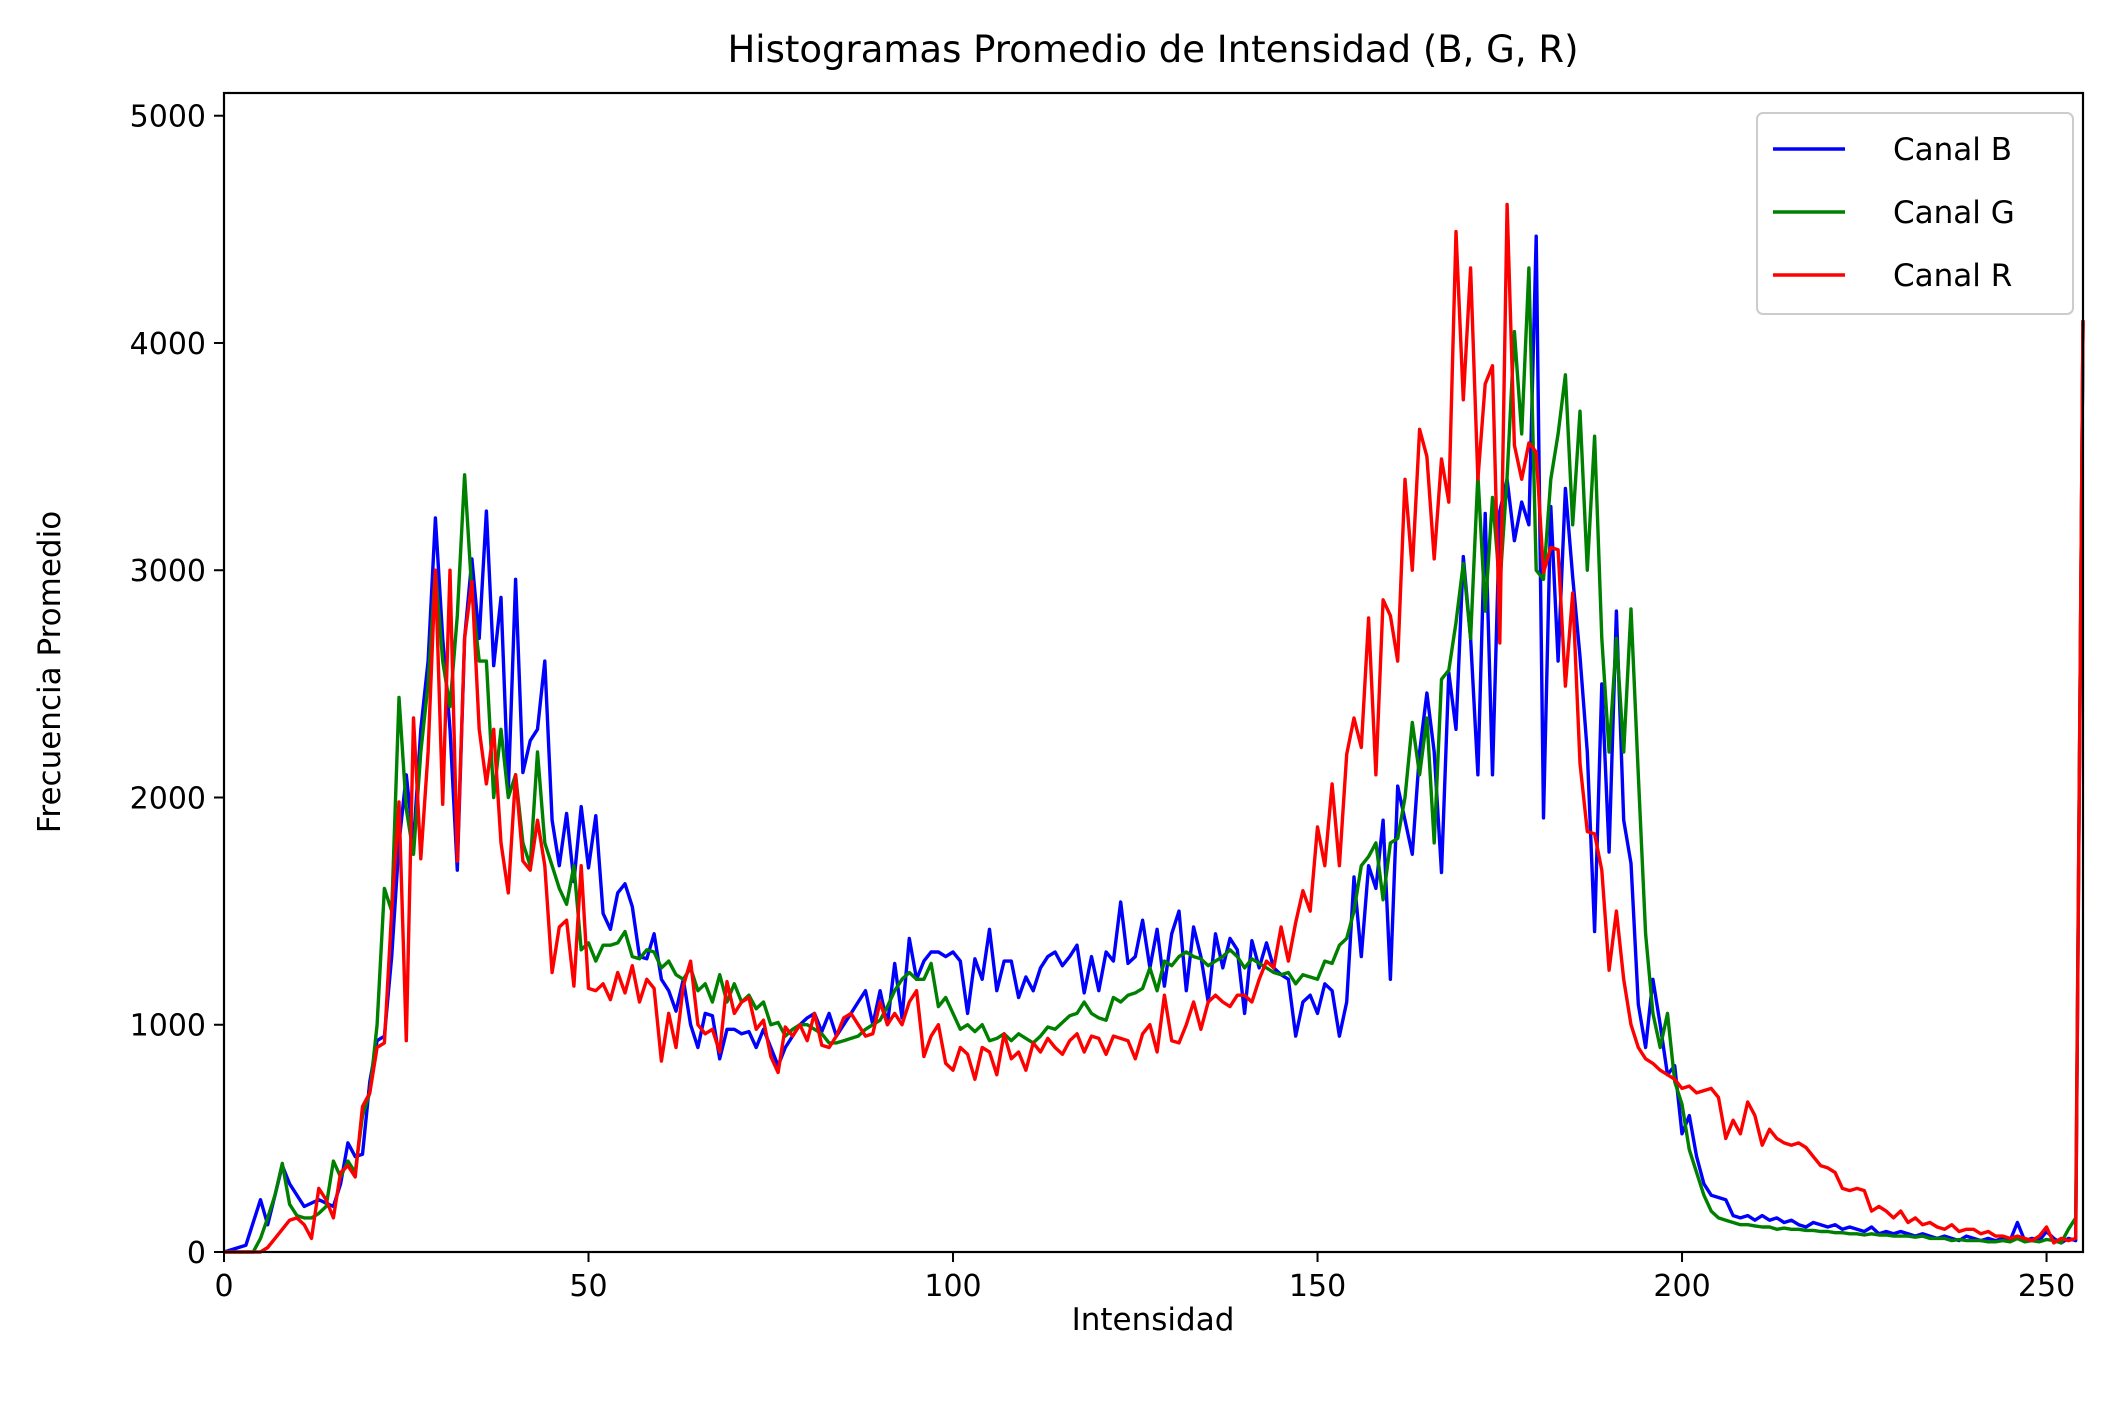 This screenshot has width=2117, height=1407. What do you see at coordinates (1954, 213) in the screenshot?
I see `legend-label: Canal G` at bounding box center [1954, 213].